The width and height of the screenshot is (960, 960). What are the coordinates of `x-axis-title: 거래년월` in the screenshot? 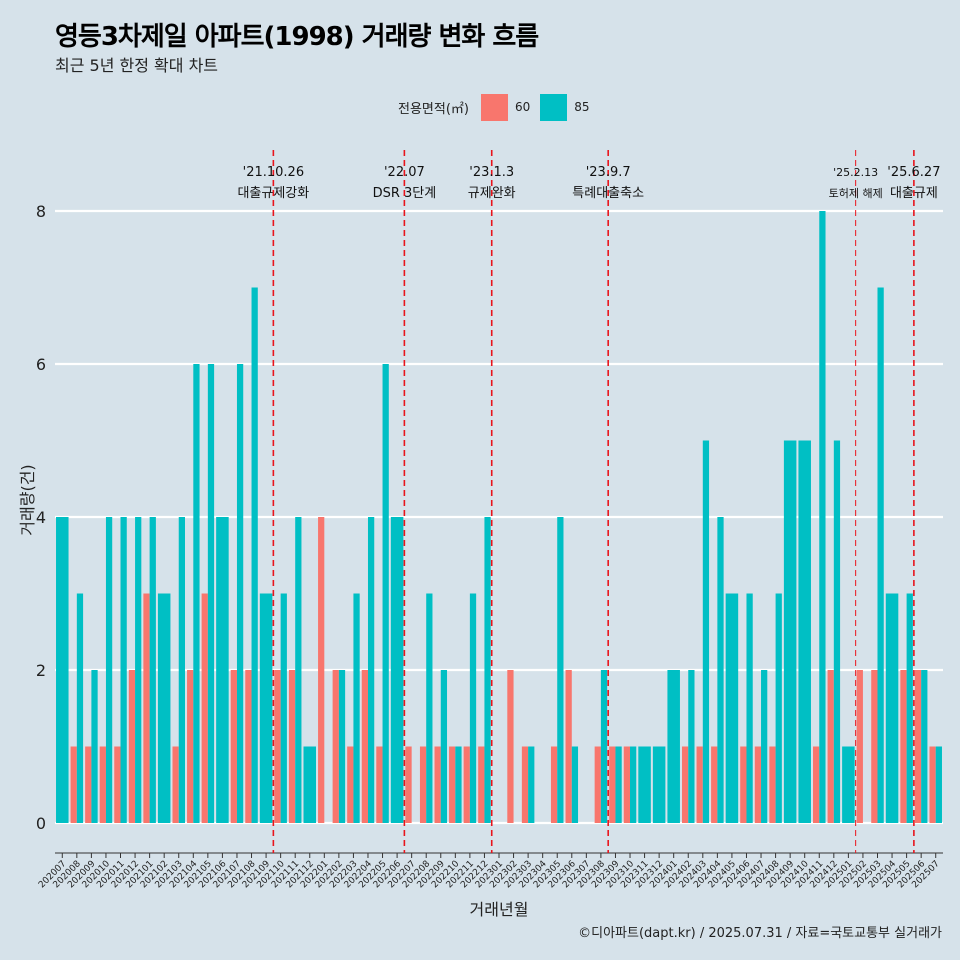 It's located at (499, 909).